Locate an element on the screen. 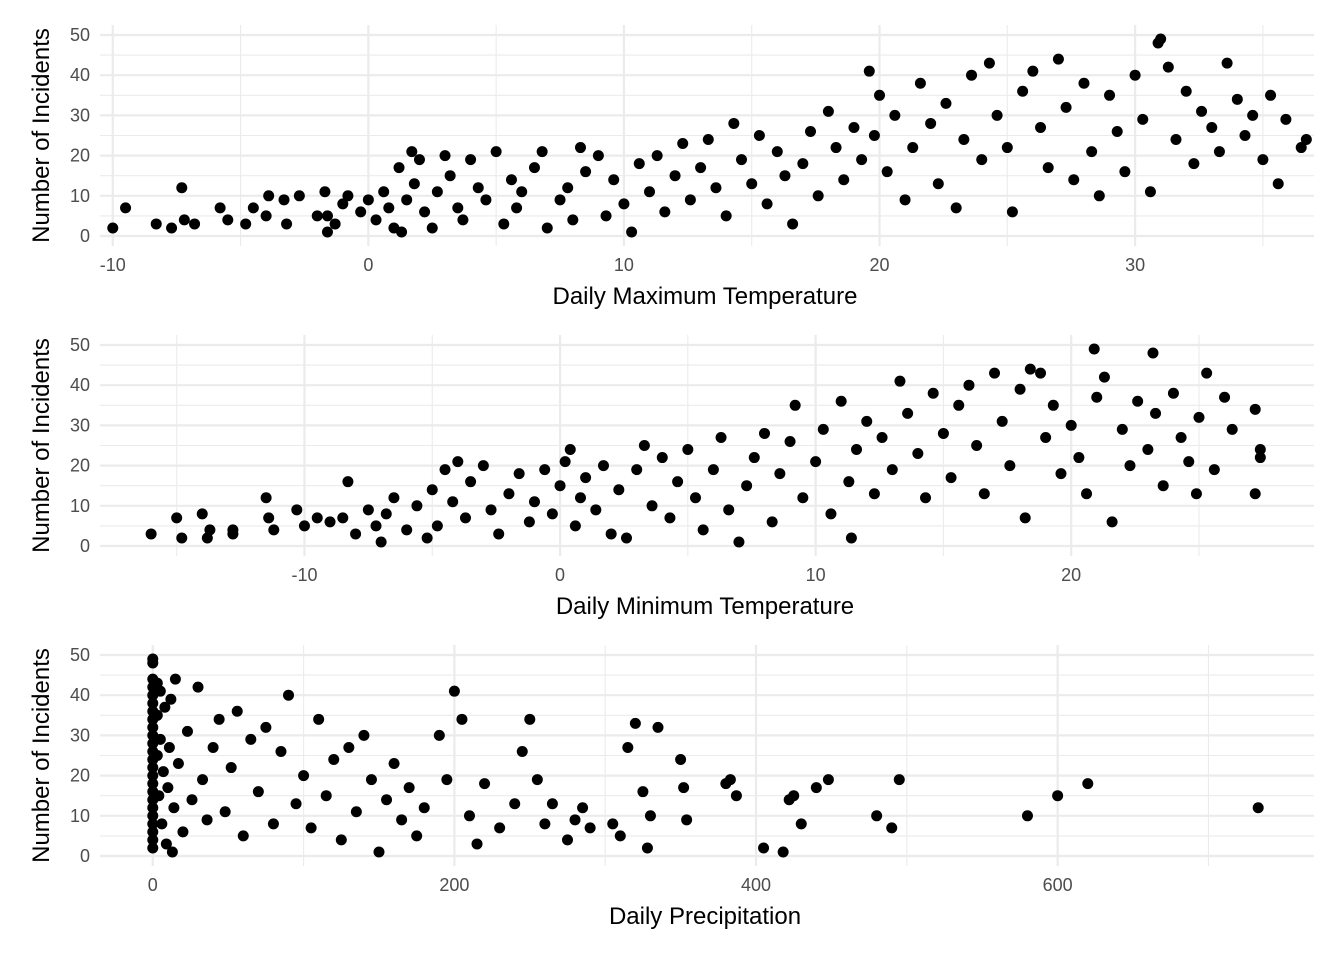  y-tick-label: 0 is located at coordinates (85, 856).